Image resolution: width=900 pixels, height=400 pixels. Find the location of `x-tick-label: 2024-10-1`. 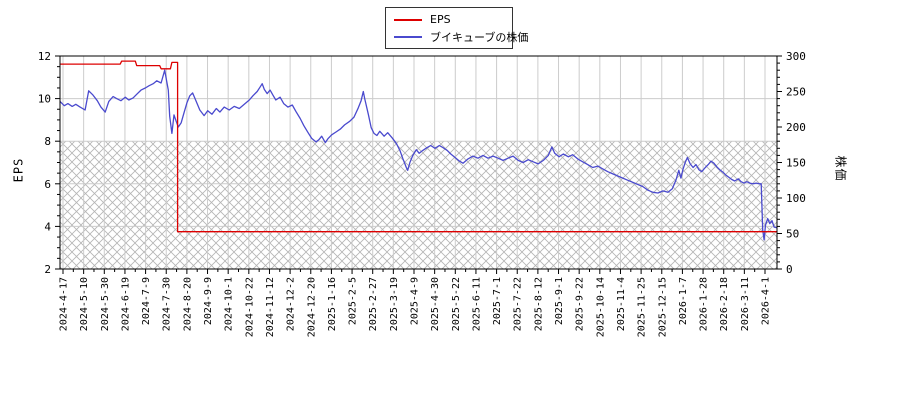

x-tick-label: 2024-10-1 is located at coordinates (229, 304).